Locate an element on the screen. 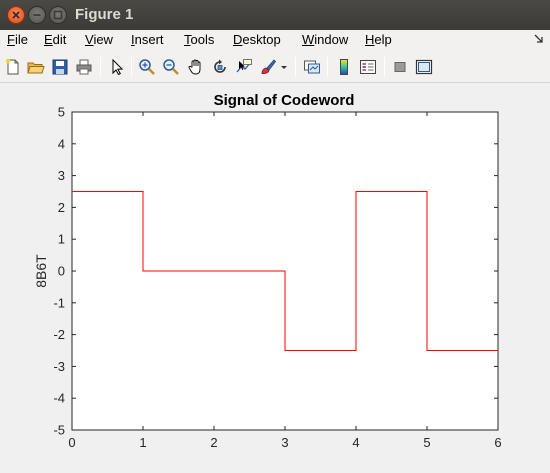 The width and height of the screenshot is (550, 473). zoom-out-icon is located at coordinates (171, 67).